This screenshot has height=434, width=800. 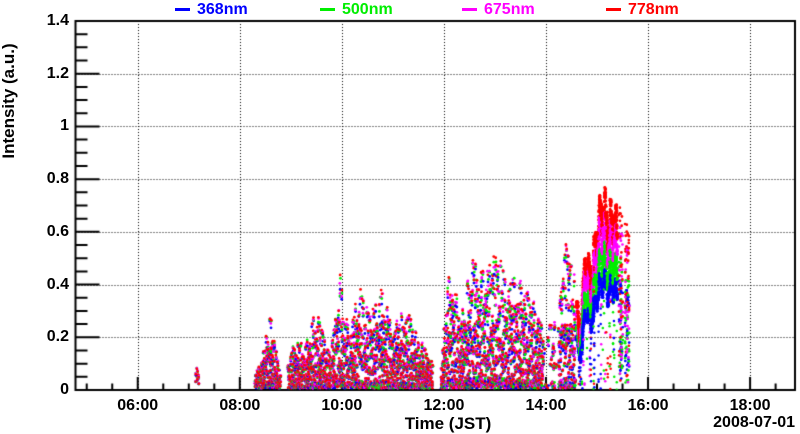 What do you see at coordinates (9, 101) in the screenshot?
I see `y-axis-title: Intensity (a.u.)` at bounding box center [9, 101].